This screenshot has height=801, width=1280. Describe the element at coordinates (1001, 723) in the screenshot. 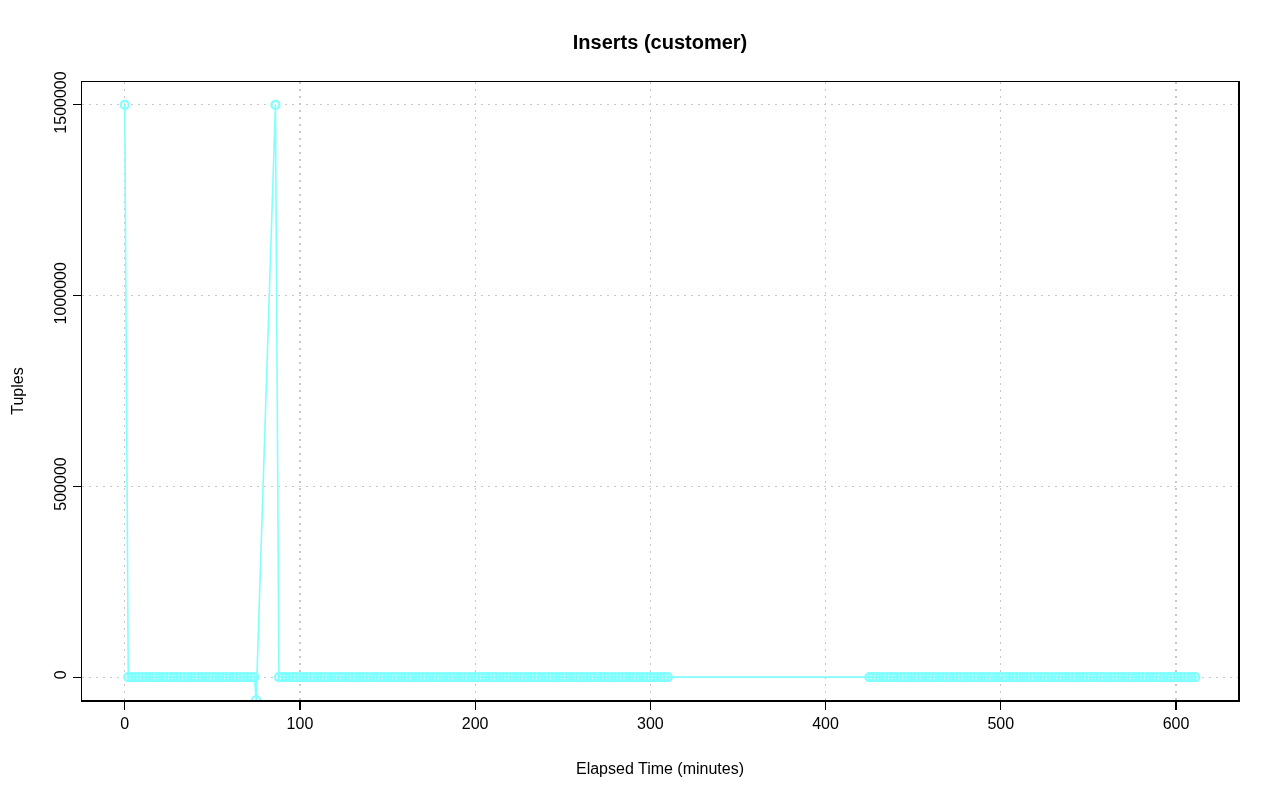

I see `x-tick-label: 500` at that location.